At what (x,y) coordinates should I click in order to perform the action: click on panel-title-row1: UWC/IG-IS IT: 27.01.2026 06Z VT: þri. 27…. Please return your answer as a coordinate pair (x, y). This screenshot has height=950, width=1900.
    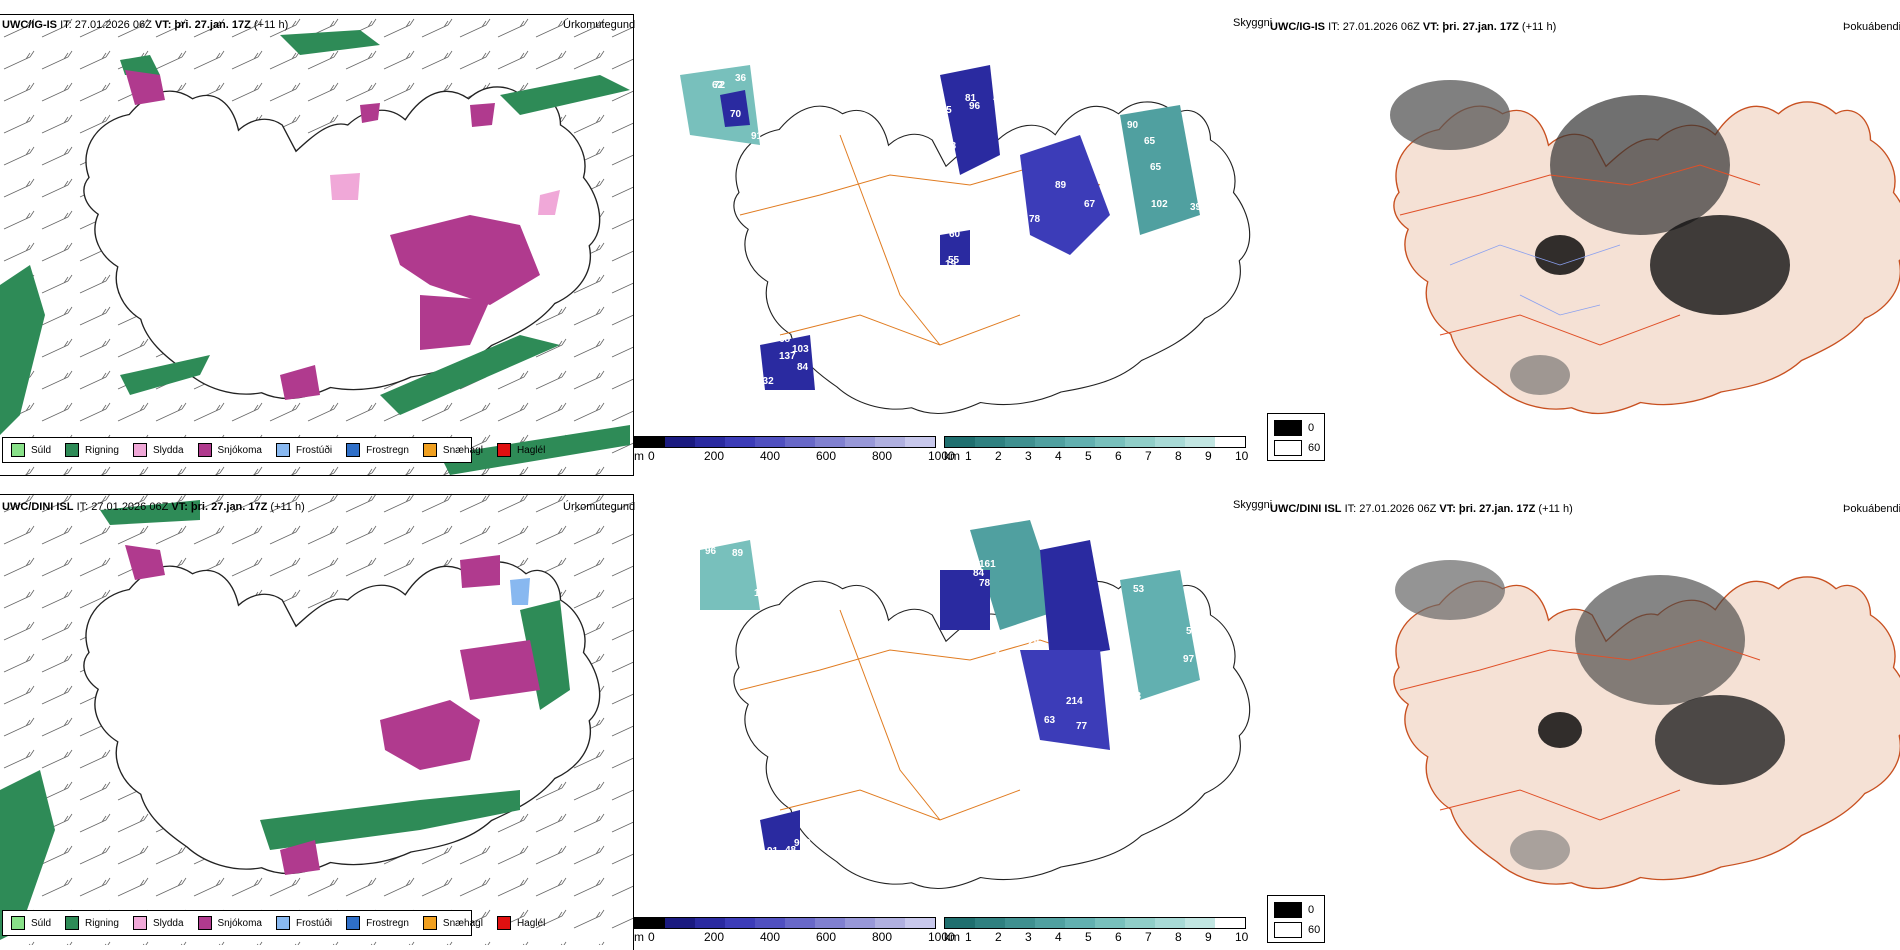
    Looking at the image, I should click on (145, 25).